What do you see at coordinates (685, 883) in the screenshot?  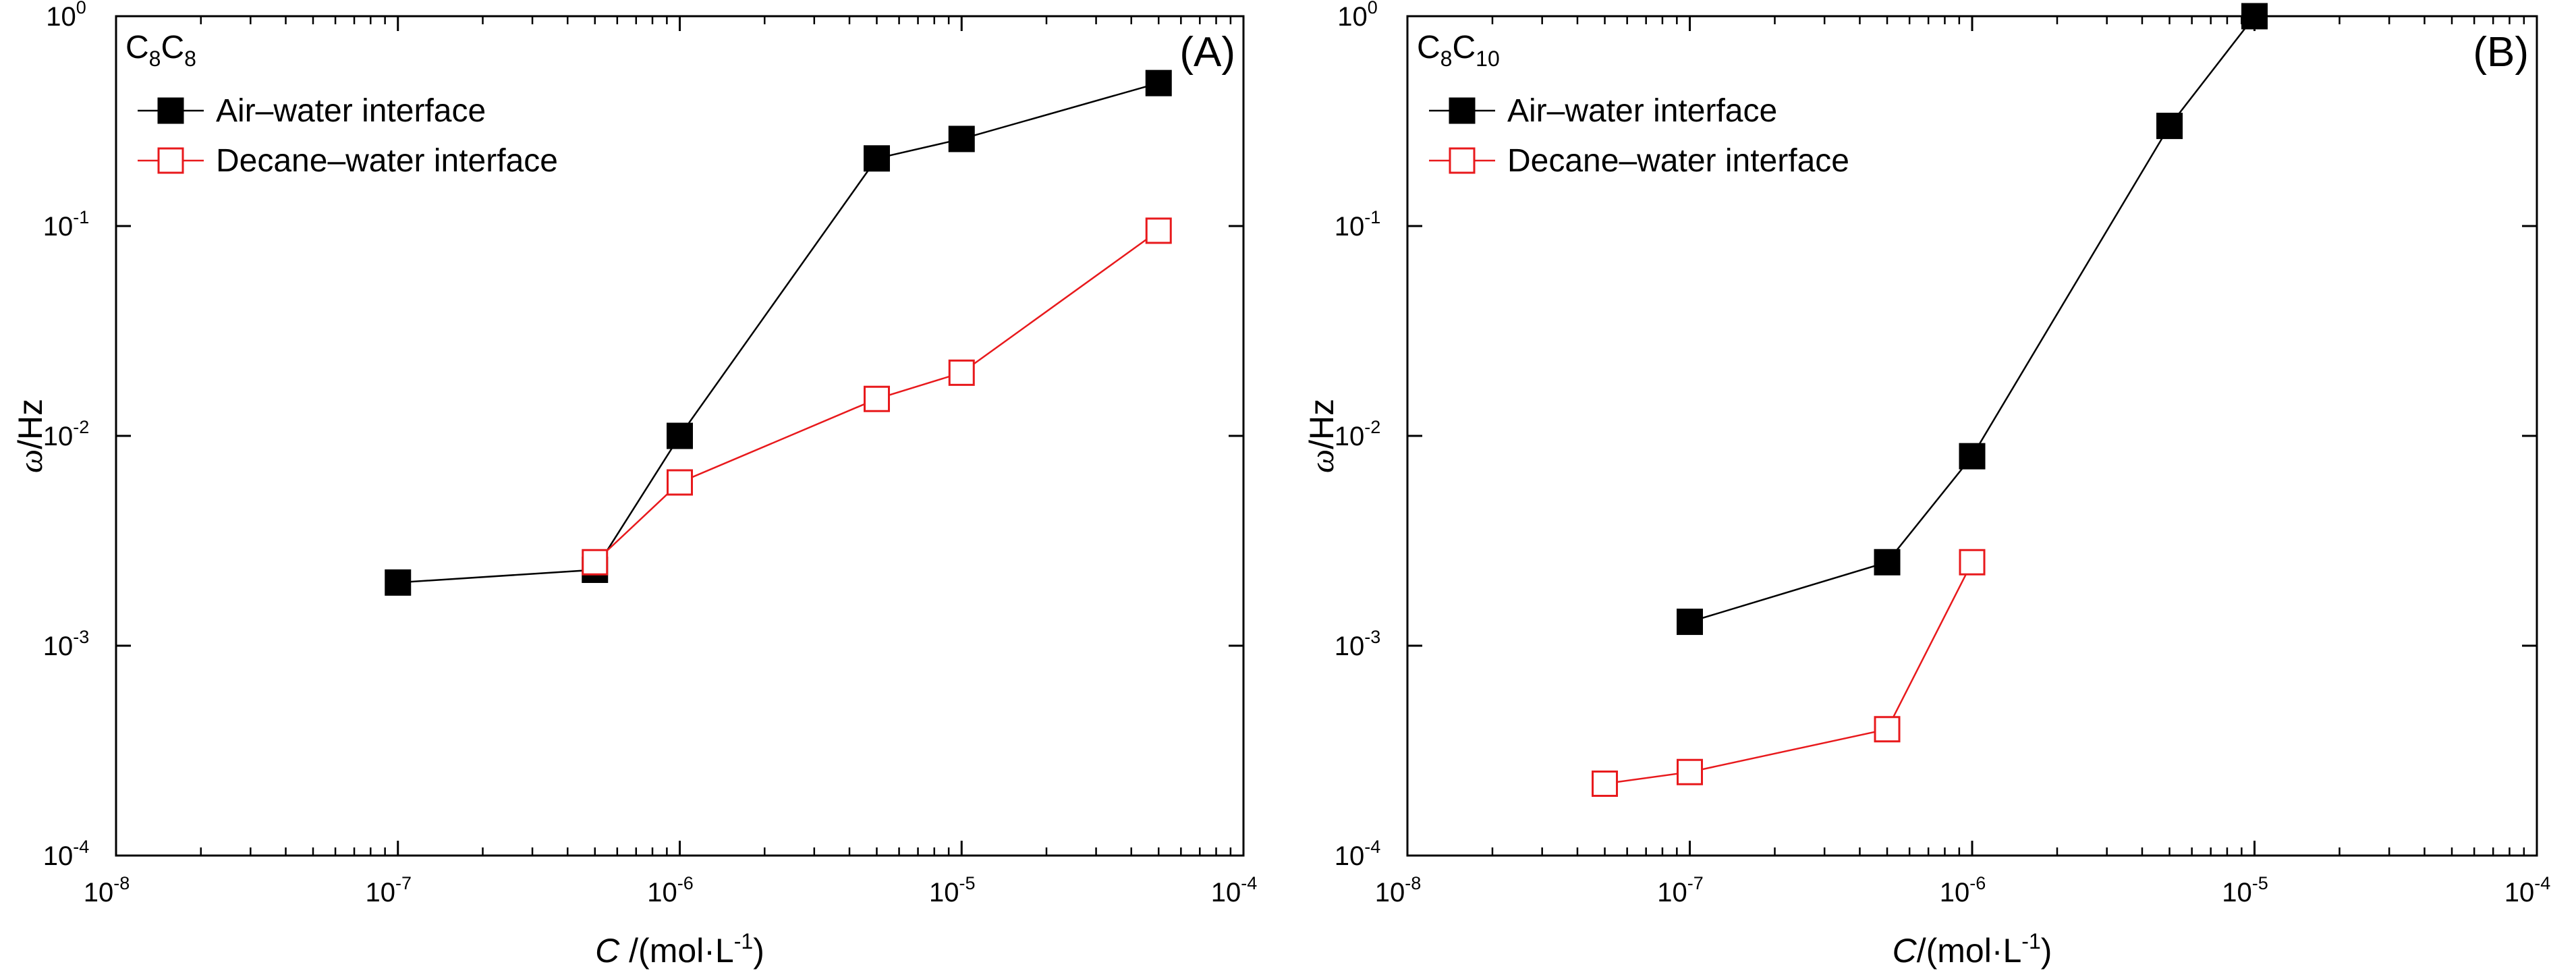 I see `tick-exponent: -6` at bounding box center [685, 883].